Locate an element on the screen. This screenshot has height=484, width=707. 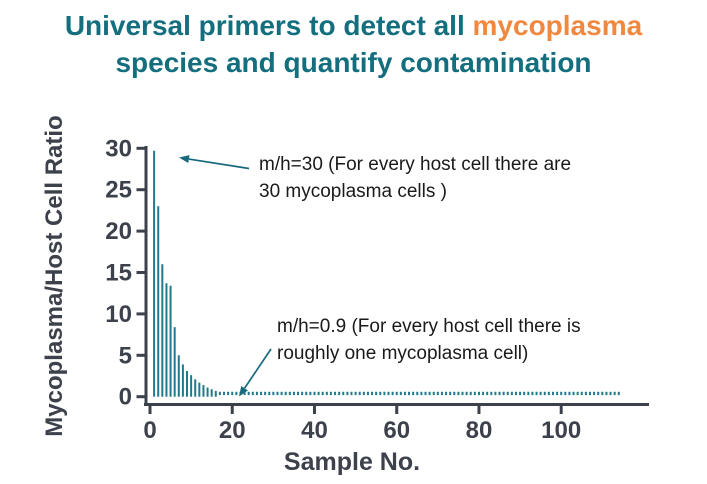
title-highlight-mycoplasma: mycoplasma is located at coordinates (557, 25).